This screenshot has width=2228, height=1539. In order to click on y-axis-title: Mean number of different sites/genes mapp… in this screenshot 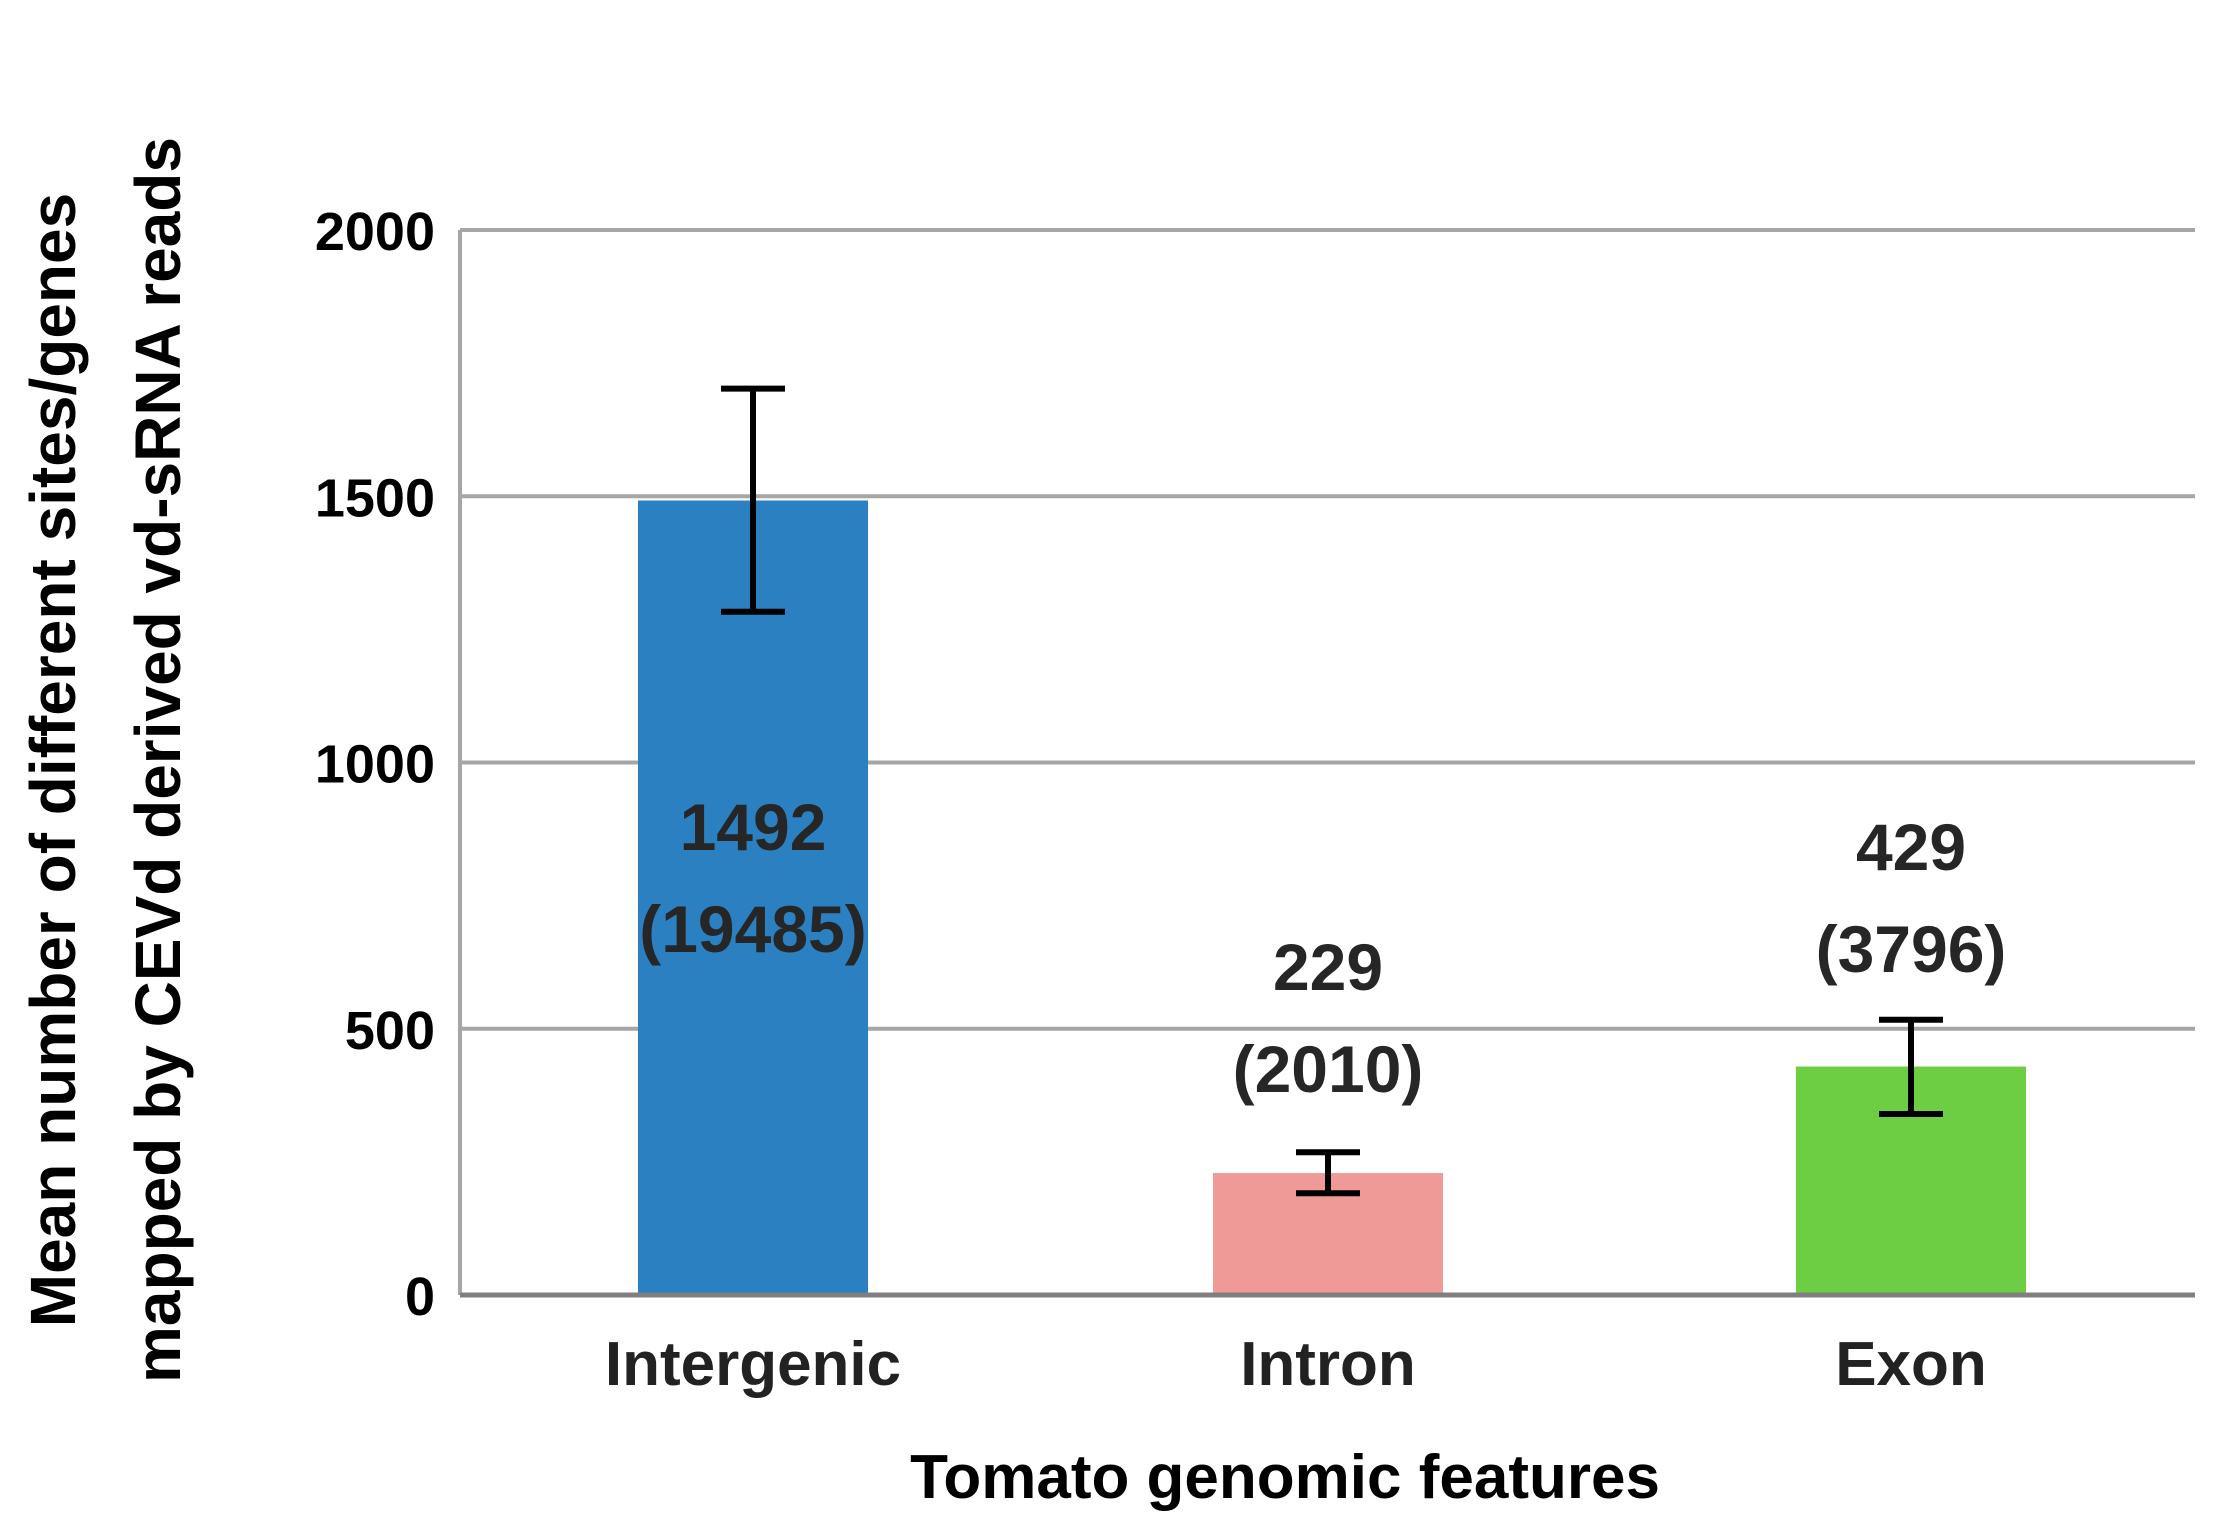, I will do `click(105, 760)`.